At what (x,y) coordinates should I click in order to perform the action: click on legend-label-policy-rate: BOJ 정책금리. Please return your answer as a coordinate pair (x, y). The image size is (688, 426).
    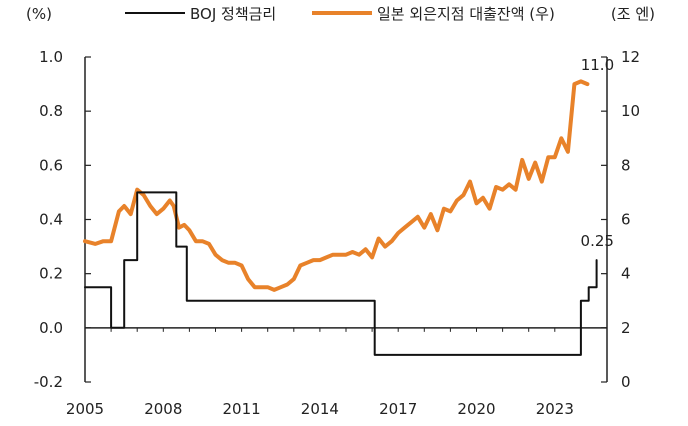
    Looking at the image, I should click on (233, 14).